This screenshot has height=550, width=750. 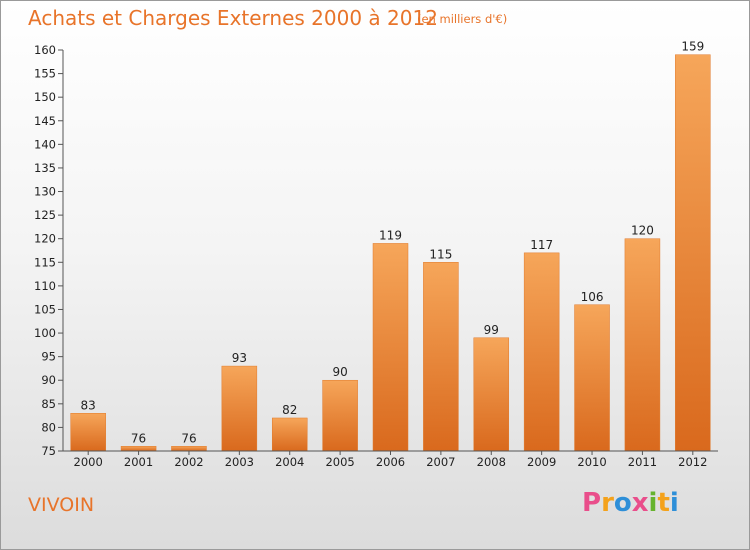 What do you see at coordinates (45, 333) in the screenshot?
I see `y-tick-label: 100` at bounding box center [45, 333].